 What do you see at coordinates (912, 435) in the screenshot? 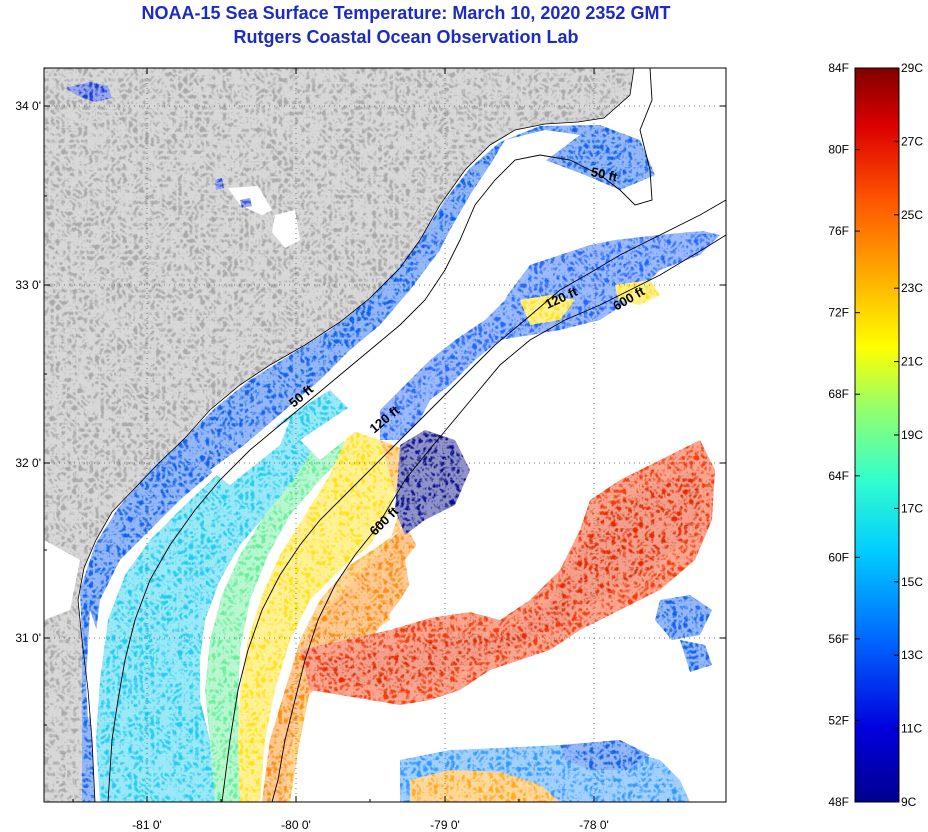
I see `colorbar-label-c: 19C` at bounding box center [912, 435].